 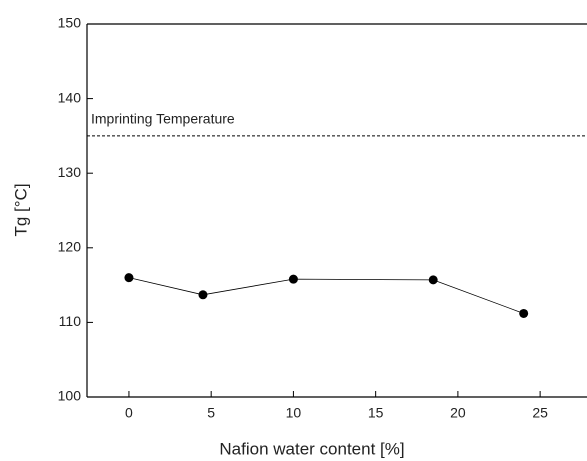 What do you see at coordinates (311, 448) in the screenshot?
I see `x-axis-title: Nafion water content [%]` at bounding box center [311, 448].